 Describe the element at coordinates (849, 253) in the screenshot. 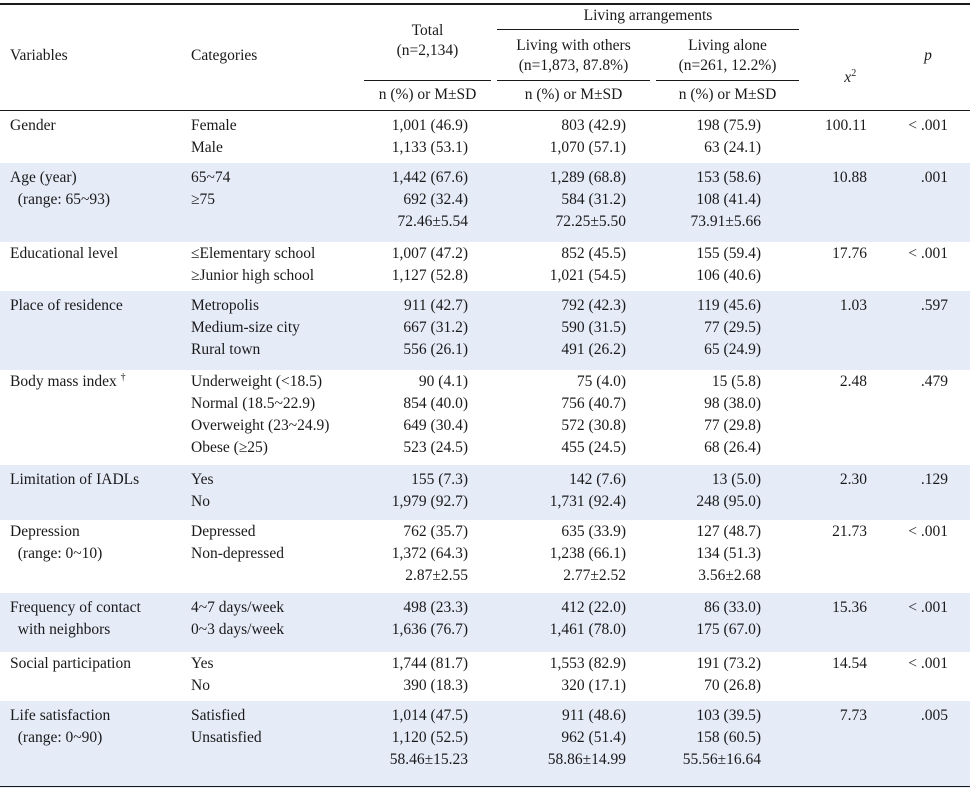

I see `cell-chi: 17.76` at that location.